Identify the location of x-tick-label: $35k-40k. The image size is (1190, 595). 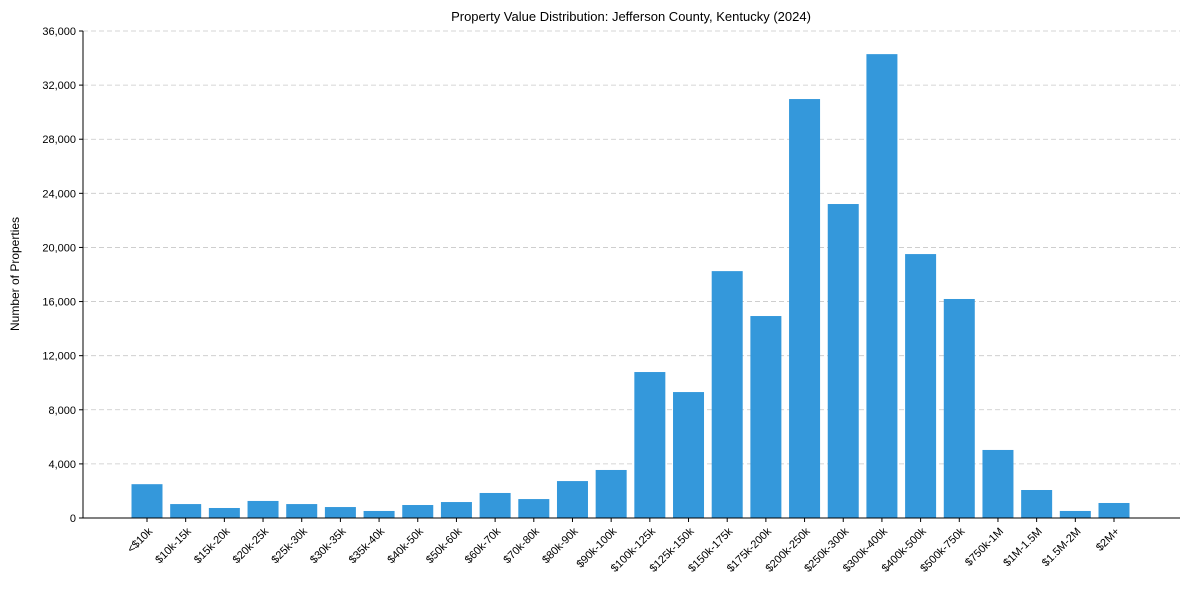
(367, 545).